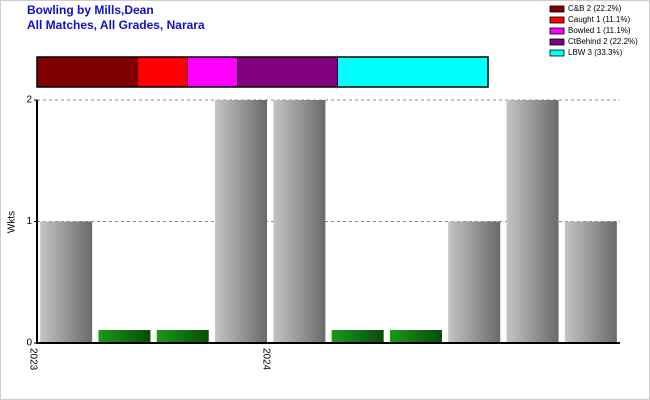  I want to click on legend-label: Bowled 1 (11.1%), so click(599, 30).